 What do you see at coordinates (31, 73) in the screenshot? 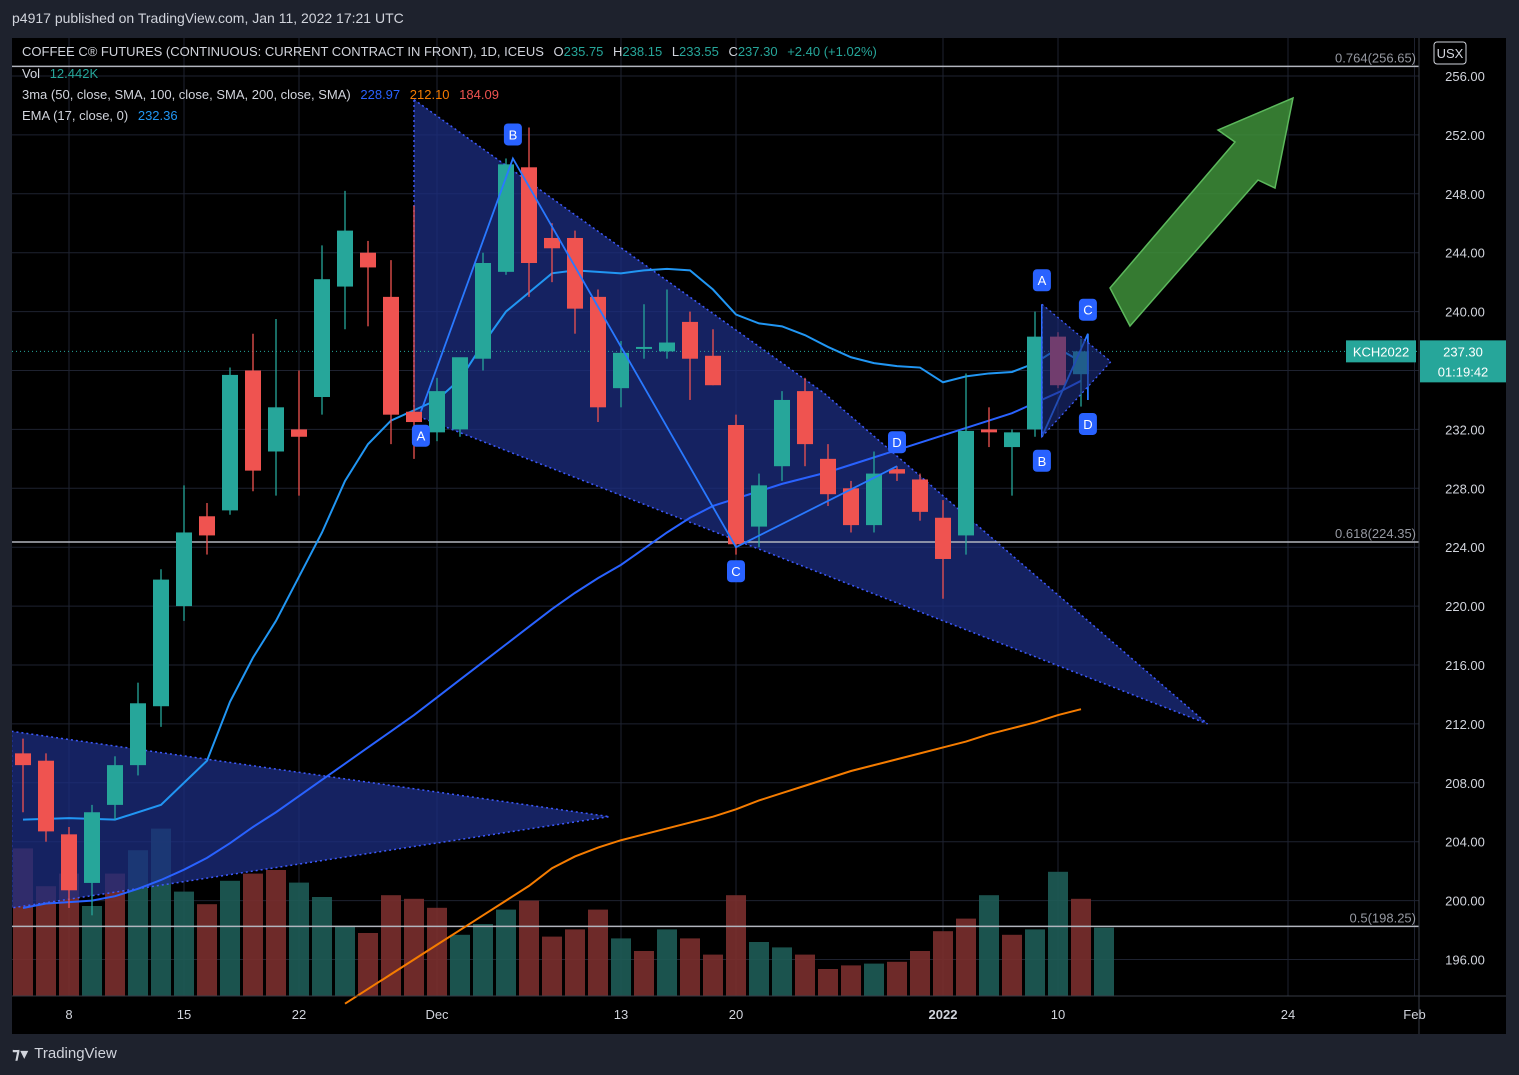
I see `volume-label: Vol` at bounding box center [31, 73].